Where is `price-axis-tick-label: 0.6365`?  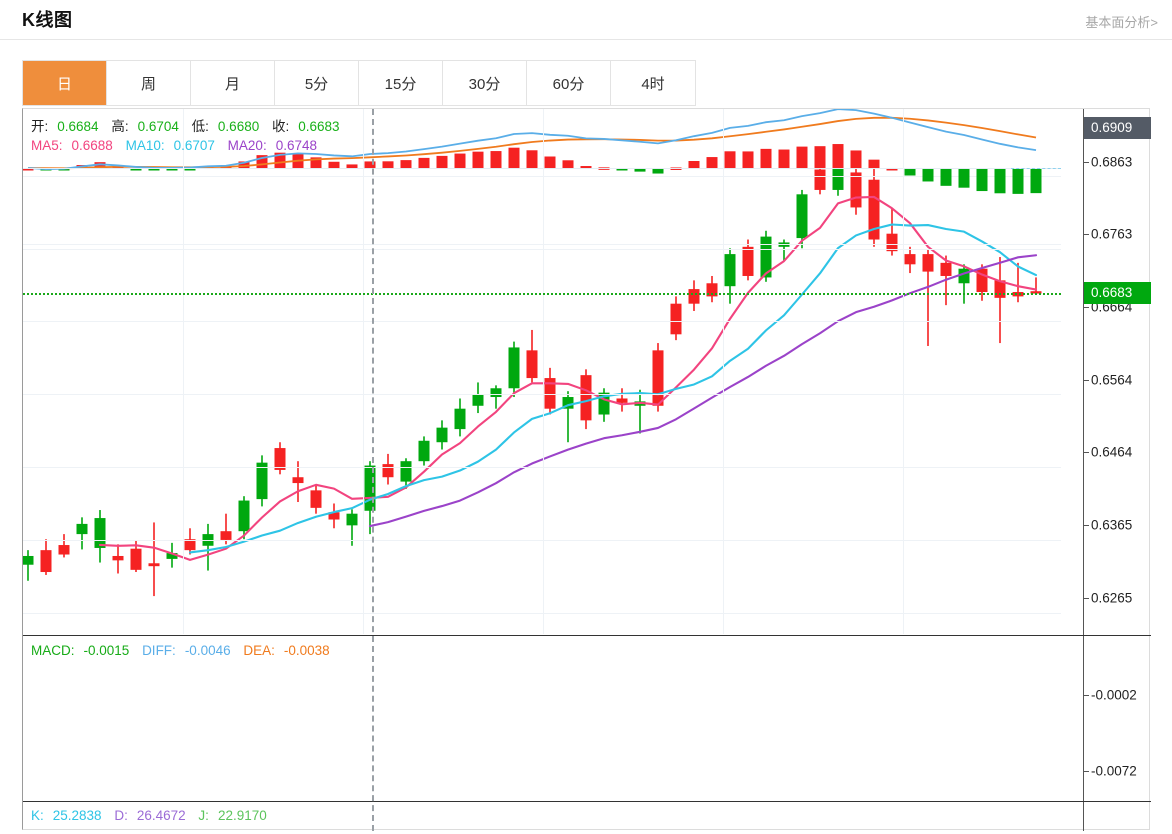 price-axis-tick-label: 0.6365 is located at coordinates (1112, 525).